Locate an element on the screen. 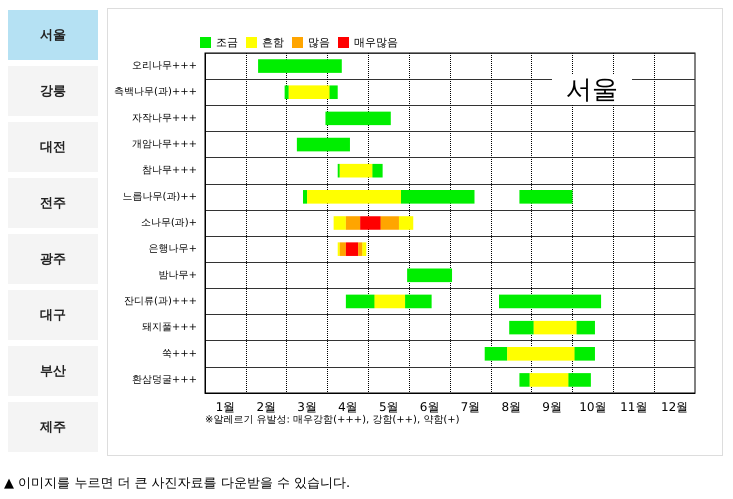  legend-label: 많음 is located at coordinates (319, 42).